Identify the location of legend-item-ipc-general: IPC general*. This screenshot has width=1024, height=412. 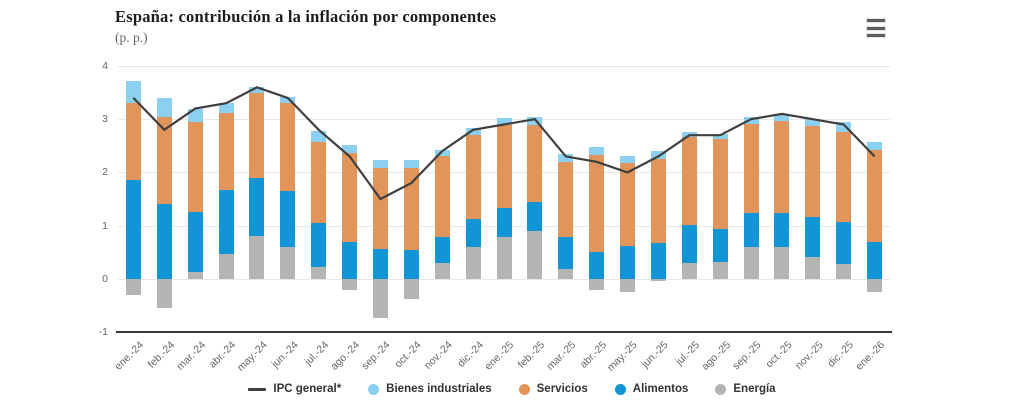
(294, 389).